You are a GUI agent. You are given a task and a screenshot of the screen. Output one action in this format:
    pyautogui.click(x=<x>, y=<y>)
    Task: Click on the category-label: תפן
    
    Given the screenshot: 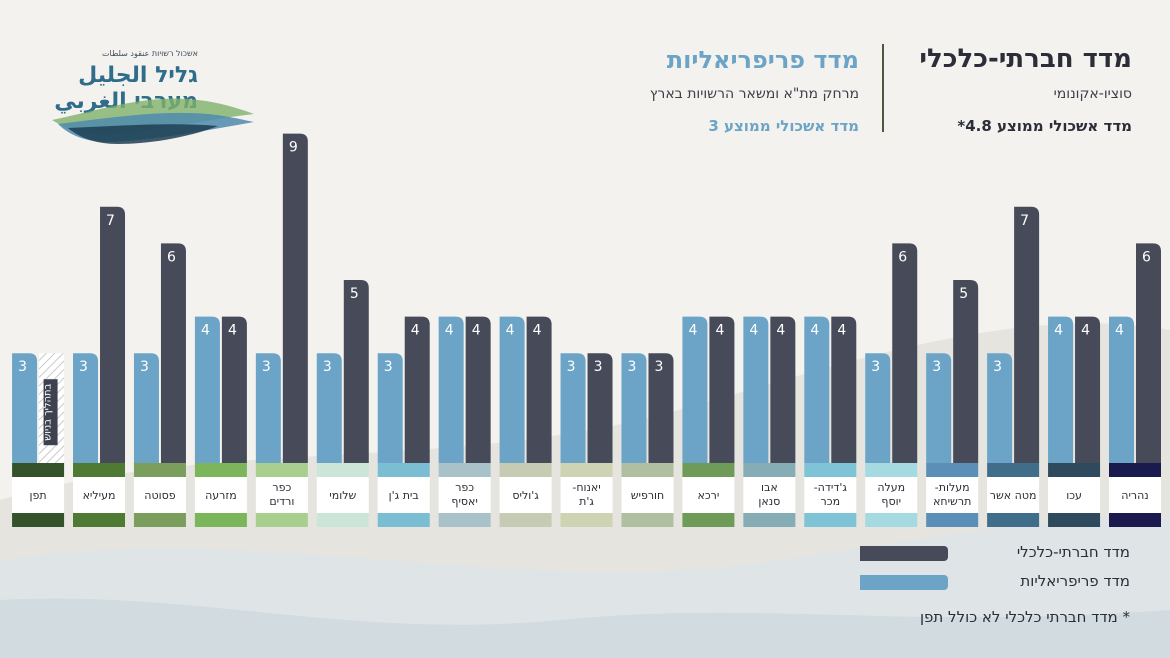 What is the action you would take?
    pyautogui.click(x=38, y=495)
    